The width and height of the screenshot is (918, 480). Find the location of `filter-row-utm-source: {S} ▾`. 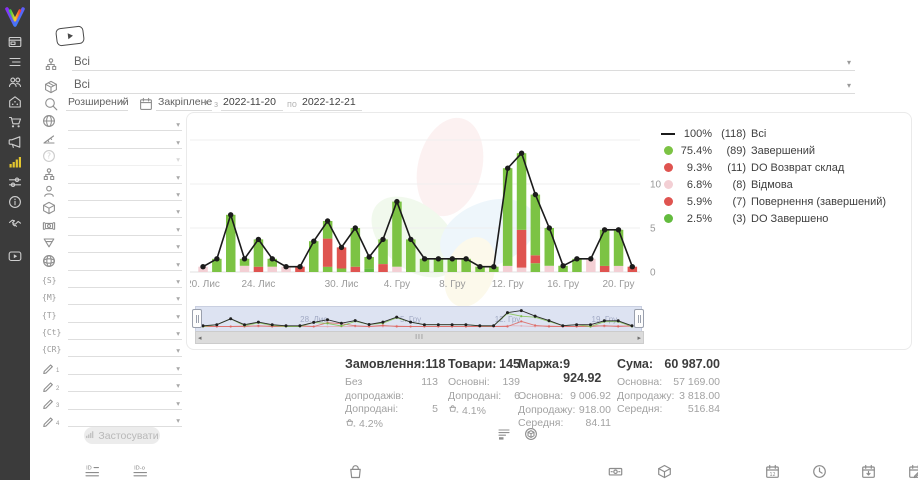

filter-row-utm-source: {S} ▾ is located at coordinates (112, 279).